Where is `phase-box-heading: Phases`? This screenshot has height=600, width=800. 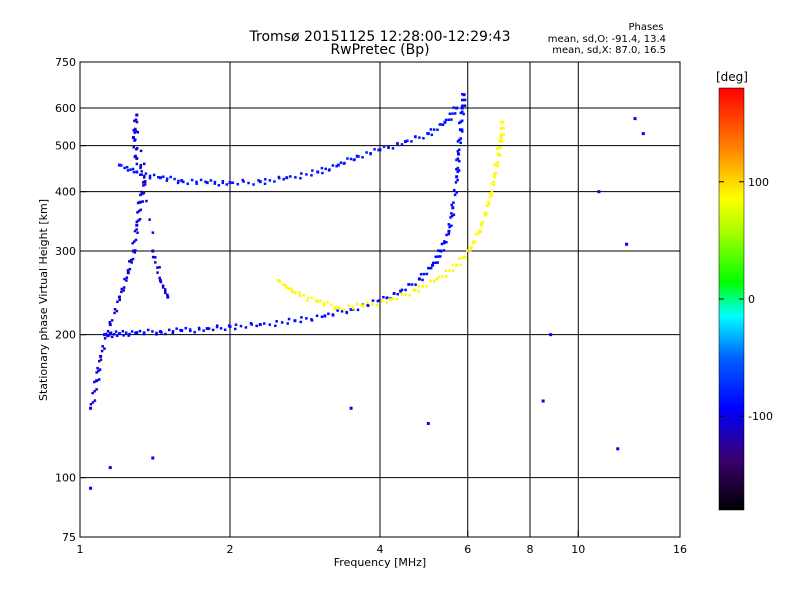
phase-box-heading: Phases is located at coordinates (645, 27).